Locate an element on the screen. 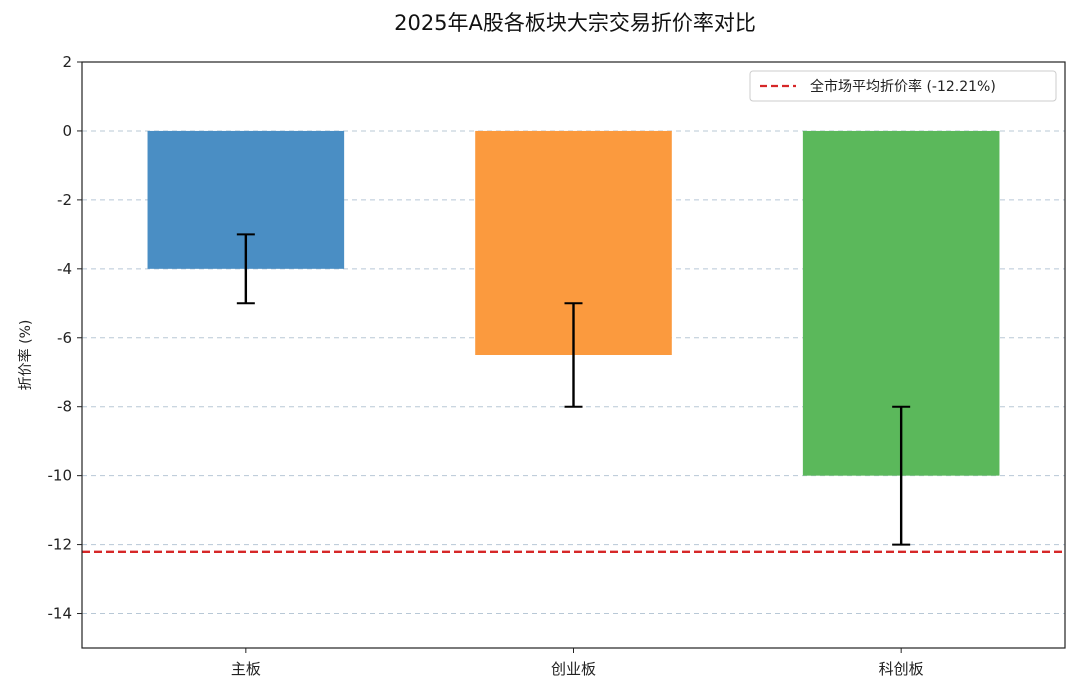 The width and height of the screenshot is (1080, 688). y-axis-label: 折价率 (%) is located at coordinates (25, 355).